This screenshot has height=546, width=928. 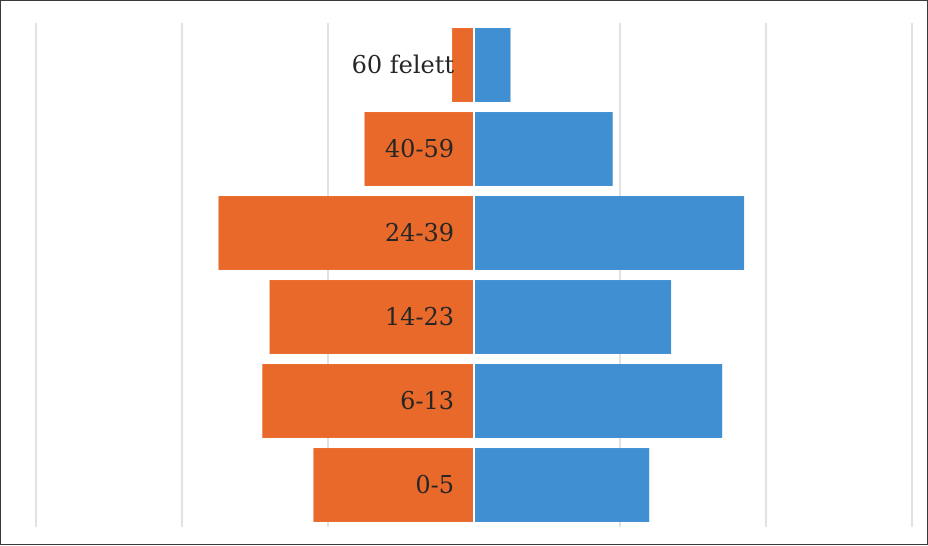 What do you see at coordinates (419, 233) in the screenshot?
I see `category-label: 24-39` at bounding box center [419, 233].